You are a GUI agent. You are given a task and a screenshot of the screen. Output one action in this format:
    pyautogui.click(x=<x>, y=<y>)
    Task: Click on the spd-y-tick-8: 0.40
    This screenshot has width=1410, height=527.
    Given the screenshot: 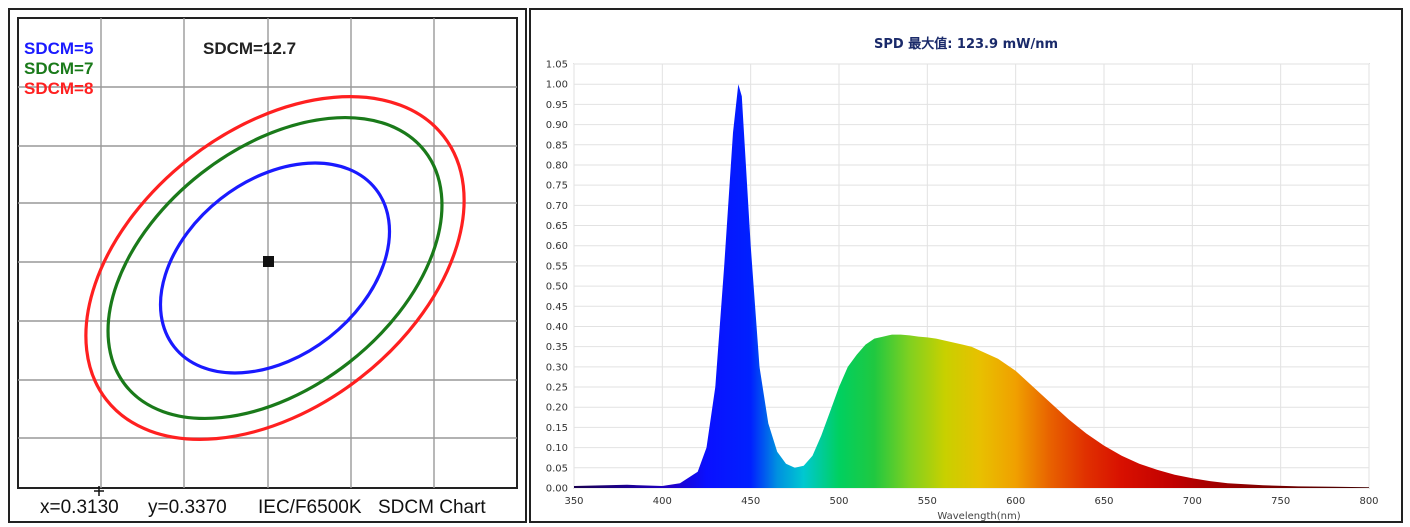 What is the action you would take?
    pyautogui.click(x=557, y=327)
    